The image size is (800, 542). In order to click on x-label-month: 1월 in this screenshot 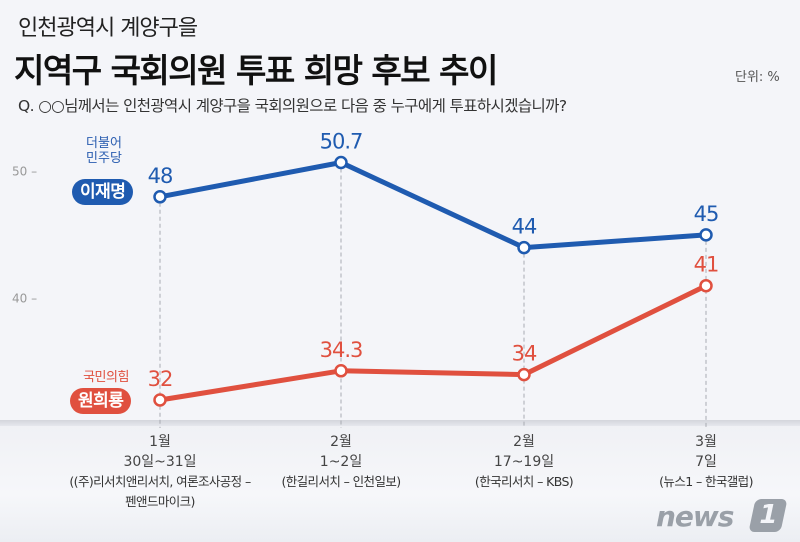, I will do `click(160, 442)`.